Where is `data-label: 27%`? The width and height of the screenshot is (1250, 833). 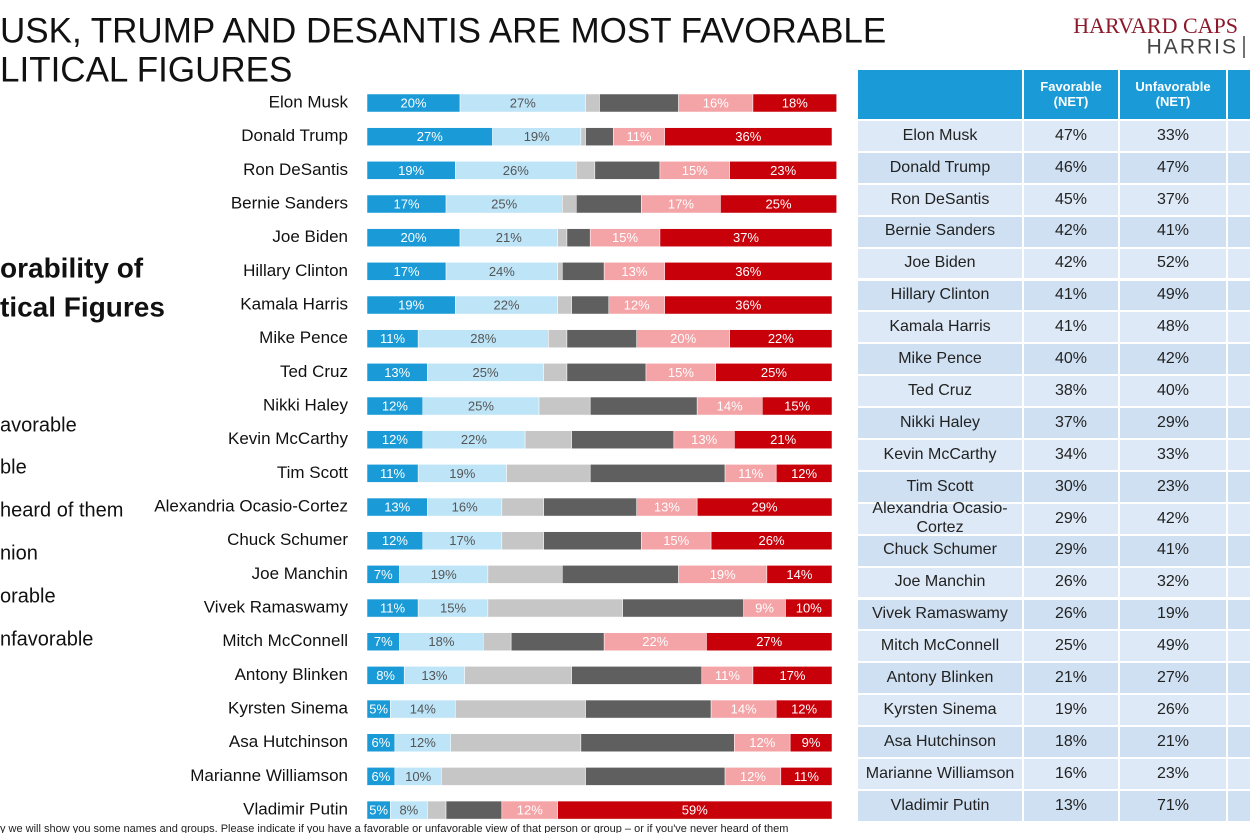
data-label: 27% is located at coordinates (523, 102).